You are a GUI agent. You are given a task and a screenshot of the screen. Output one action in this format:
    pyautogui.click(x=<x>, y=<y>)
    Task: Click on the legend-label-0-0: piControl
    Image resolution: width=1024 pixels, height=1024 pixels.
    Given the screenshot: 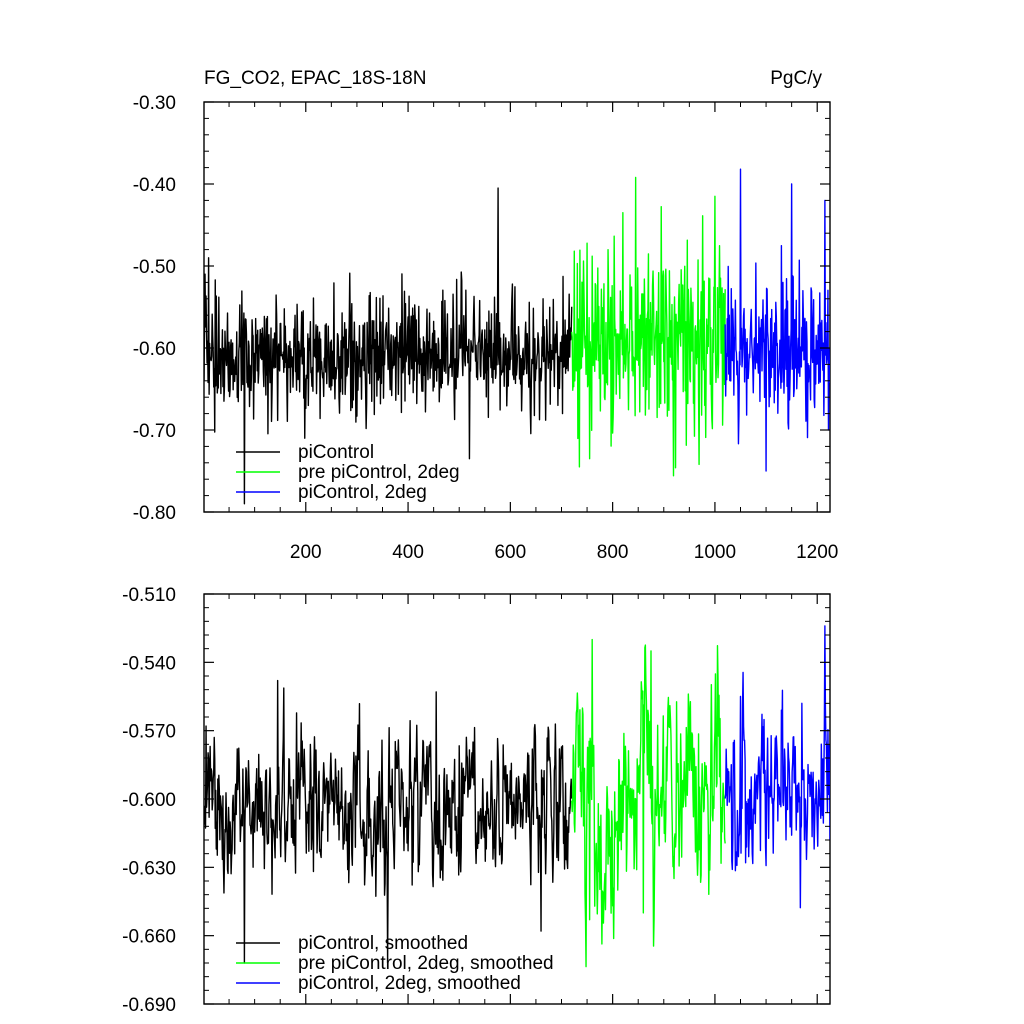 What is the action you would take?
    pyautogui.click(x=336, y=452)
    